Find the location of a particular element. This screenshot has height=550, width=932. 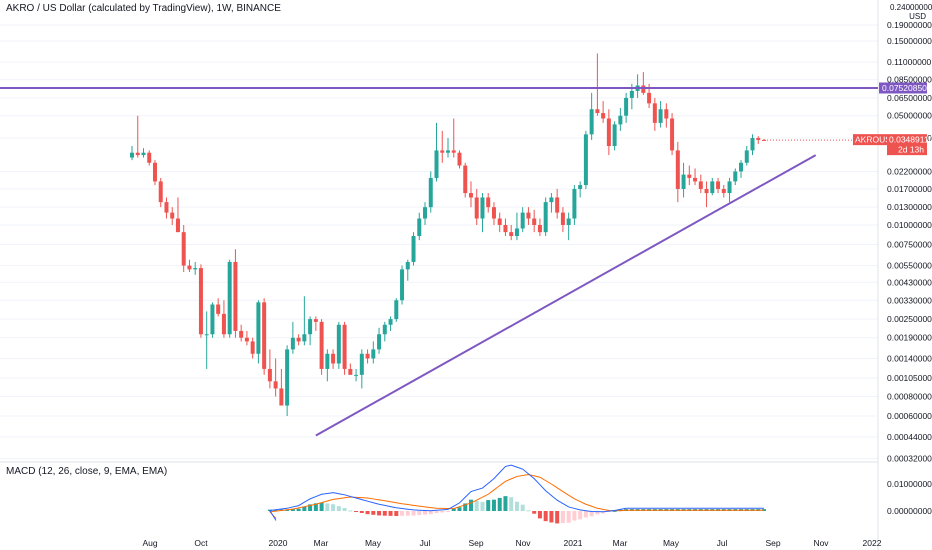

price-tick-label: 0.00105000 is located at coordinates (909, 378).